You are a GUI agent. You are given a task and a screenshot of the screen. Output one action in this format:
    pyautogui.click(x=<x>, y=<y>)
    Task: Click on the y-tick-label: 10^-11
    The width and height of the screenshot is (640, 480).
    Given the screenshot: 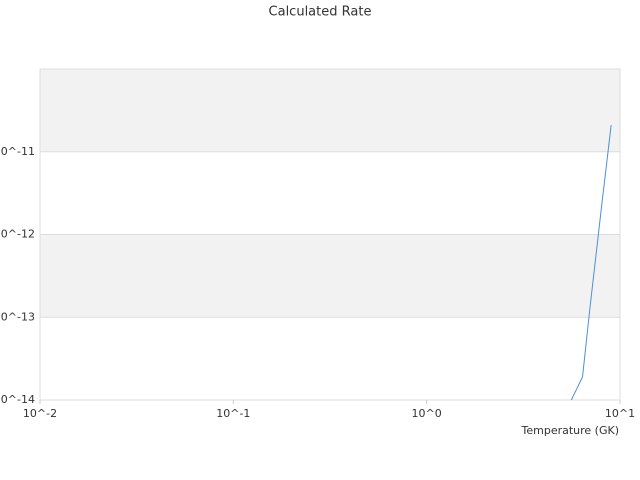 What is the action you would take?
    pyautogui.click(x=17, y=151)
    